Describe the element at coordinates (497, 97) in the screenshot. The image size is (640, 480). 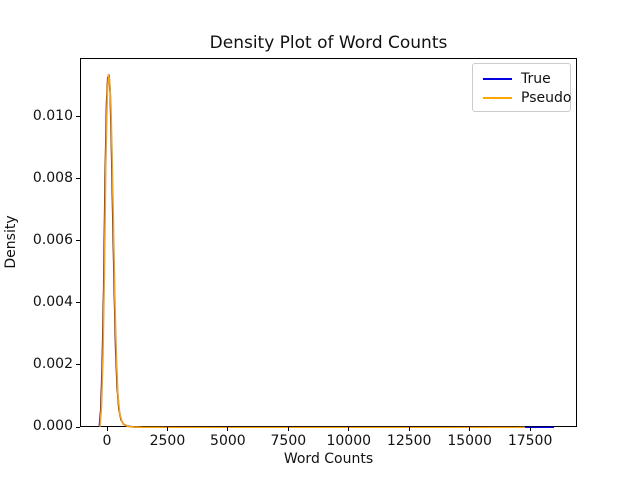
I see `pseudo-line-swatch` at that location.